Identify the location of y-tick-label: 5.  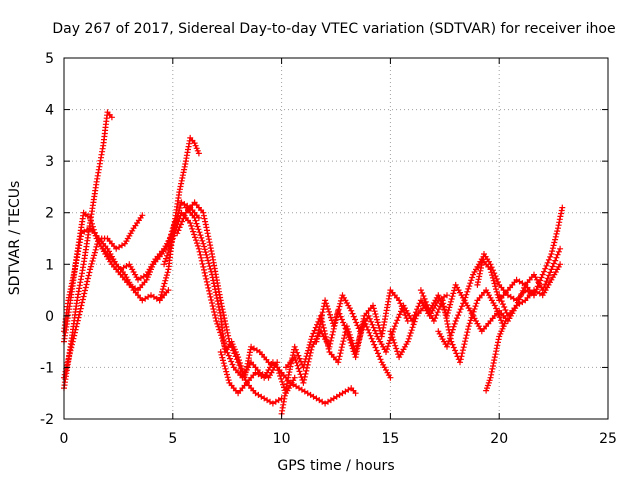
(49, 59).